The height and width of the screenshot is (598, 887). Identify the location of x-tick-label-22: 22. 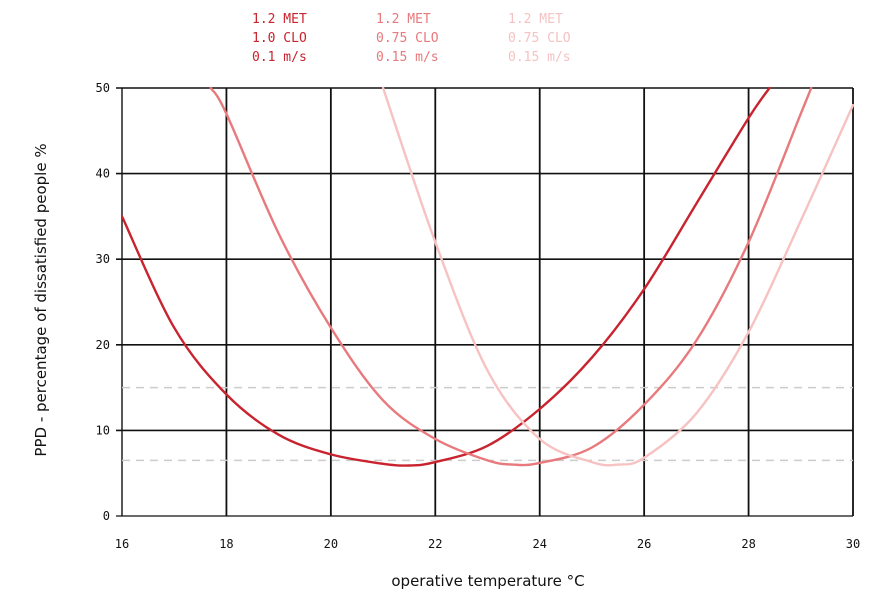
(435, 544).